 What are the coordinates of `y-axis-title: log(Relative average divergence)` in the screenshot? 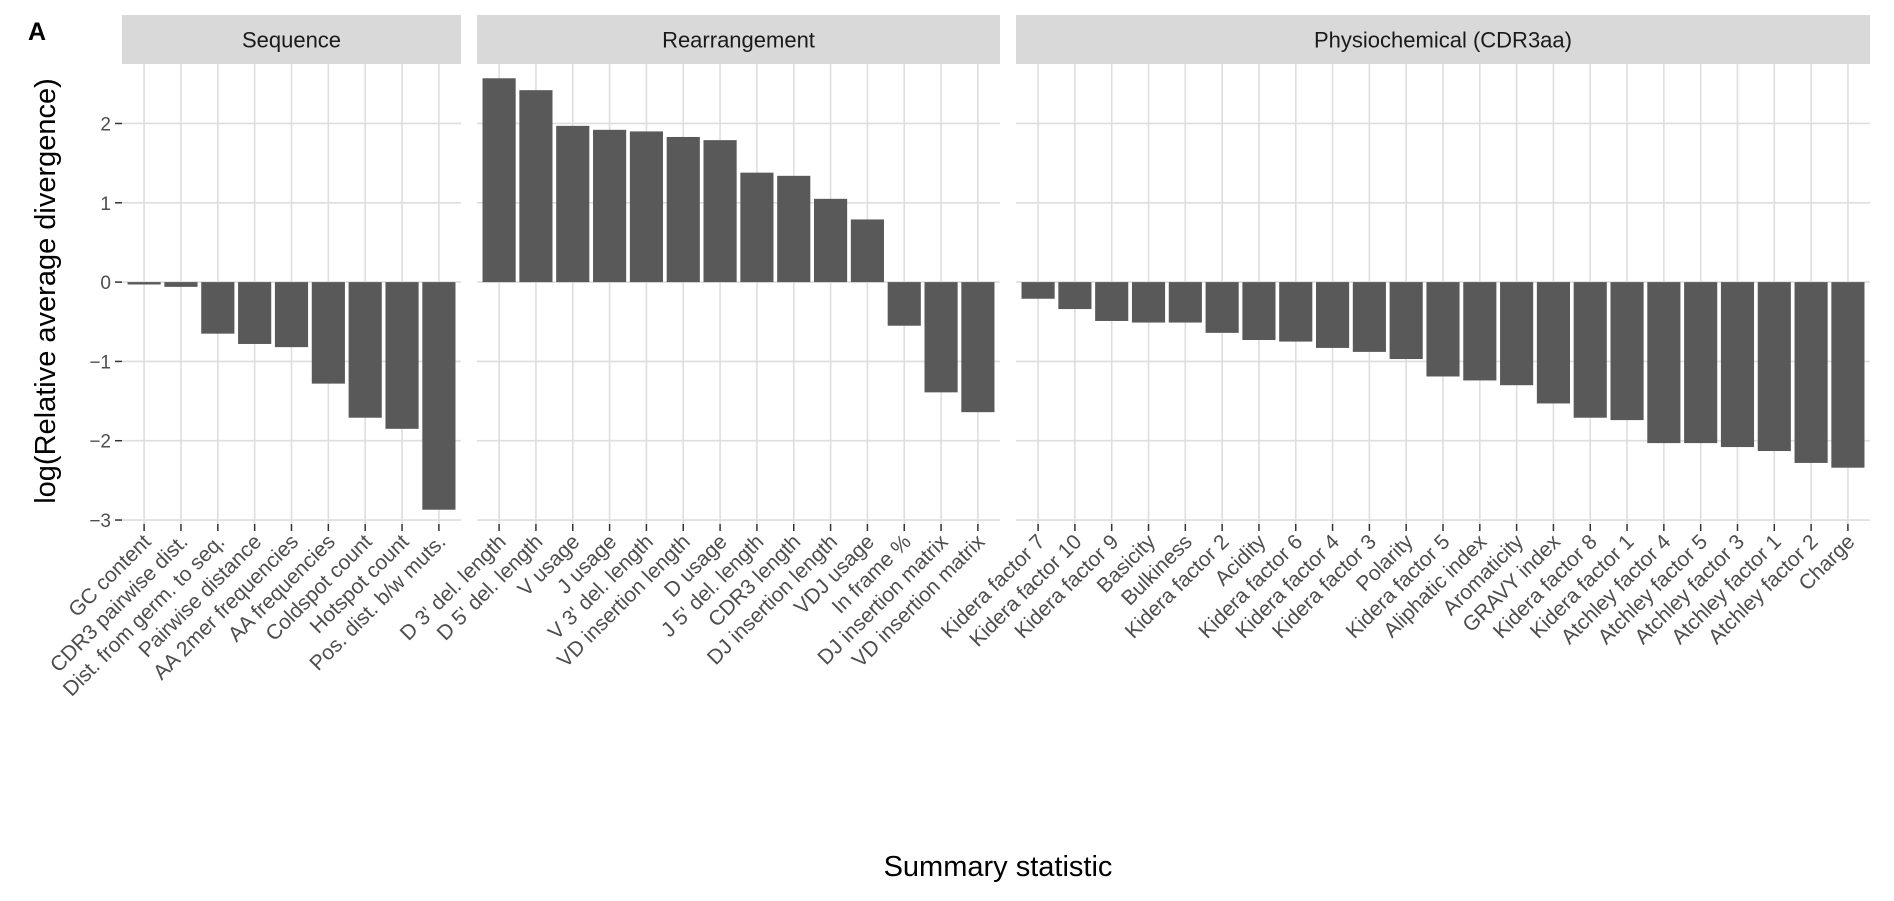 It's located at (46, 291).